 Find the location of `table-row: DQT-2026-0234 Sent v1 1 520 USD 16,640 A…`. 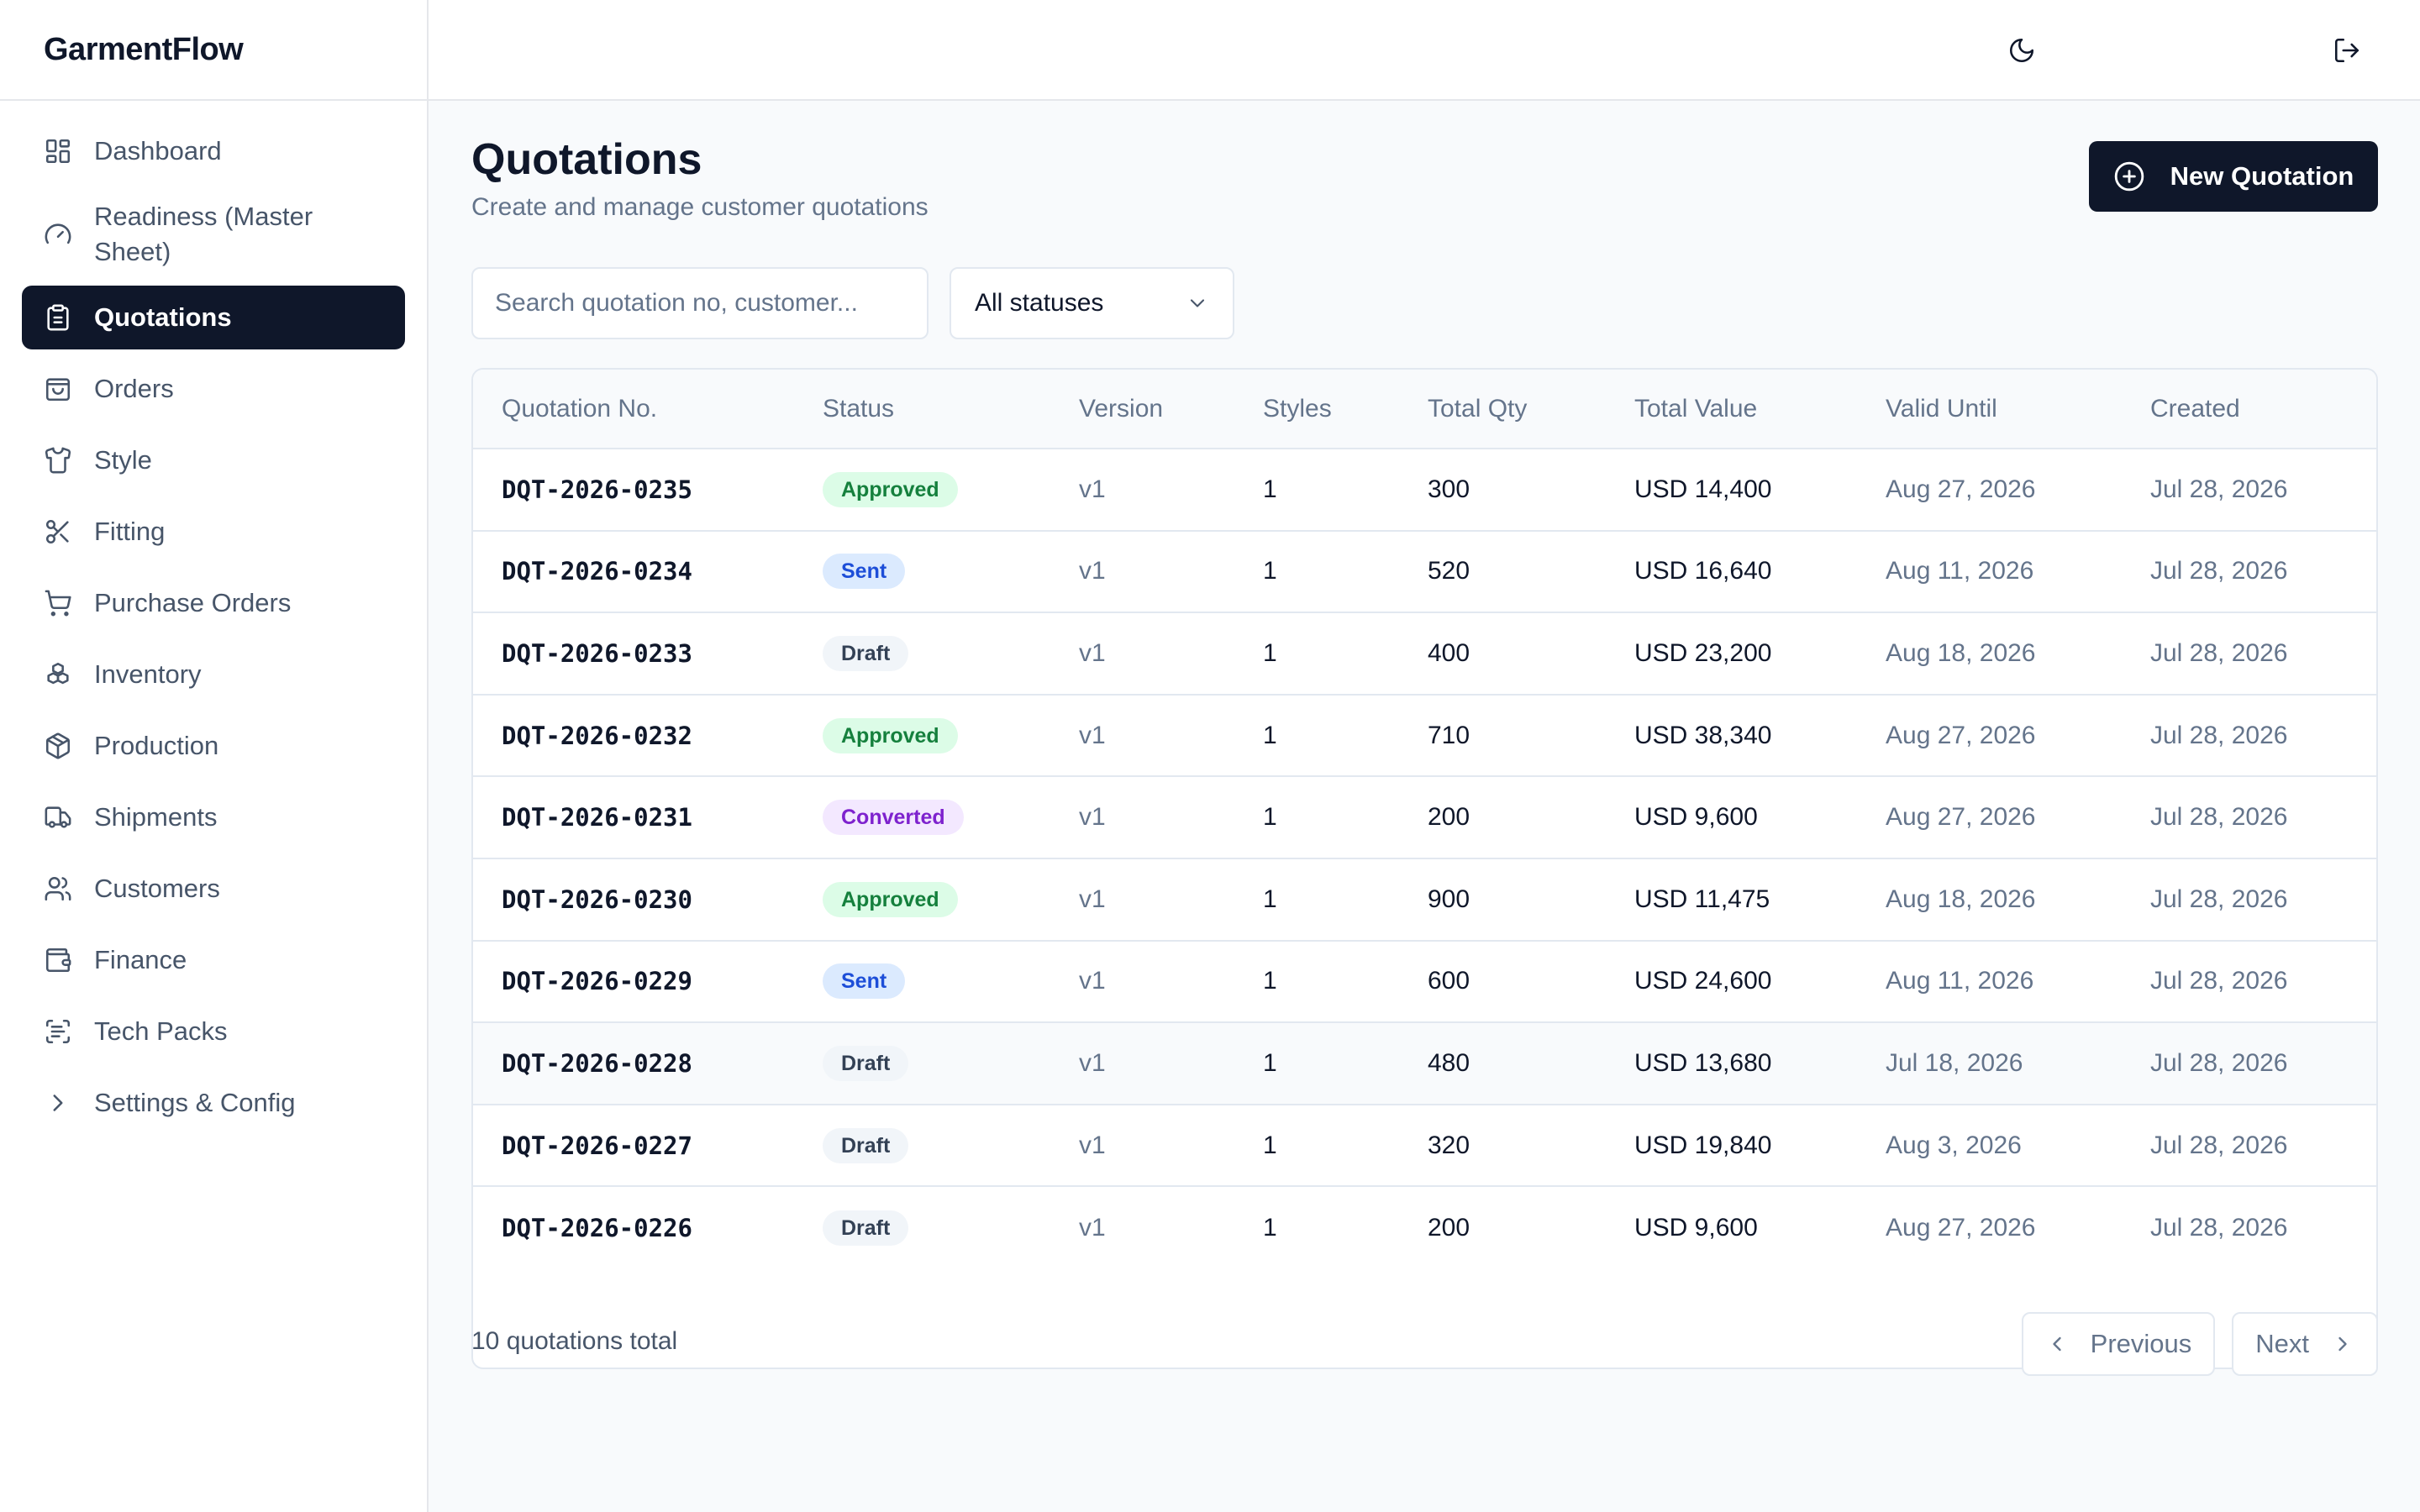

table-row: DQT-2026-0234 Sent v1 1 520 USD 16,640 A… is located at coordinates (1424, 572).